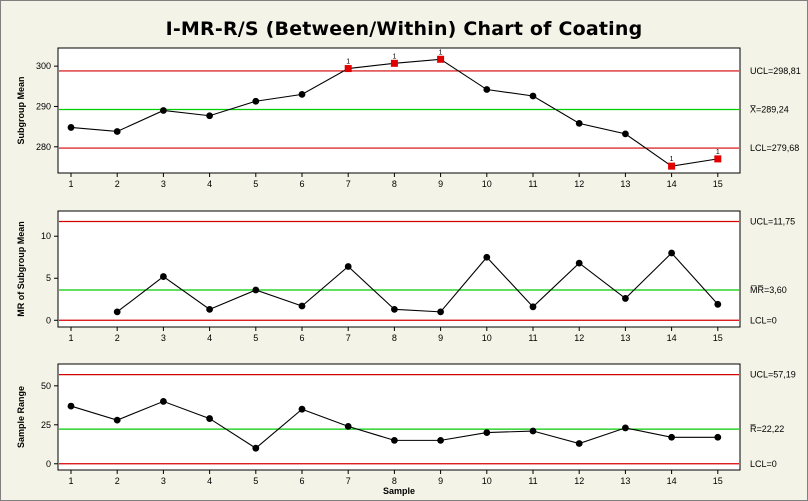 Image resolution: width=808 pixels, height=501 pixels. I want to click on y-tick-label: 300, so click(43, 66).